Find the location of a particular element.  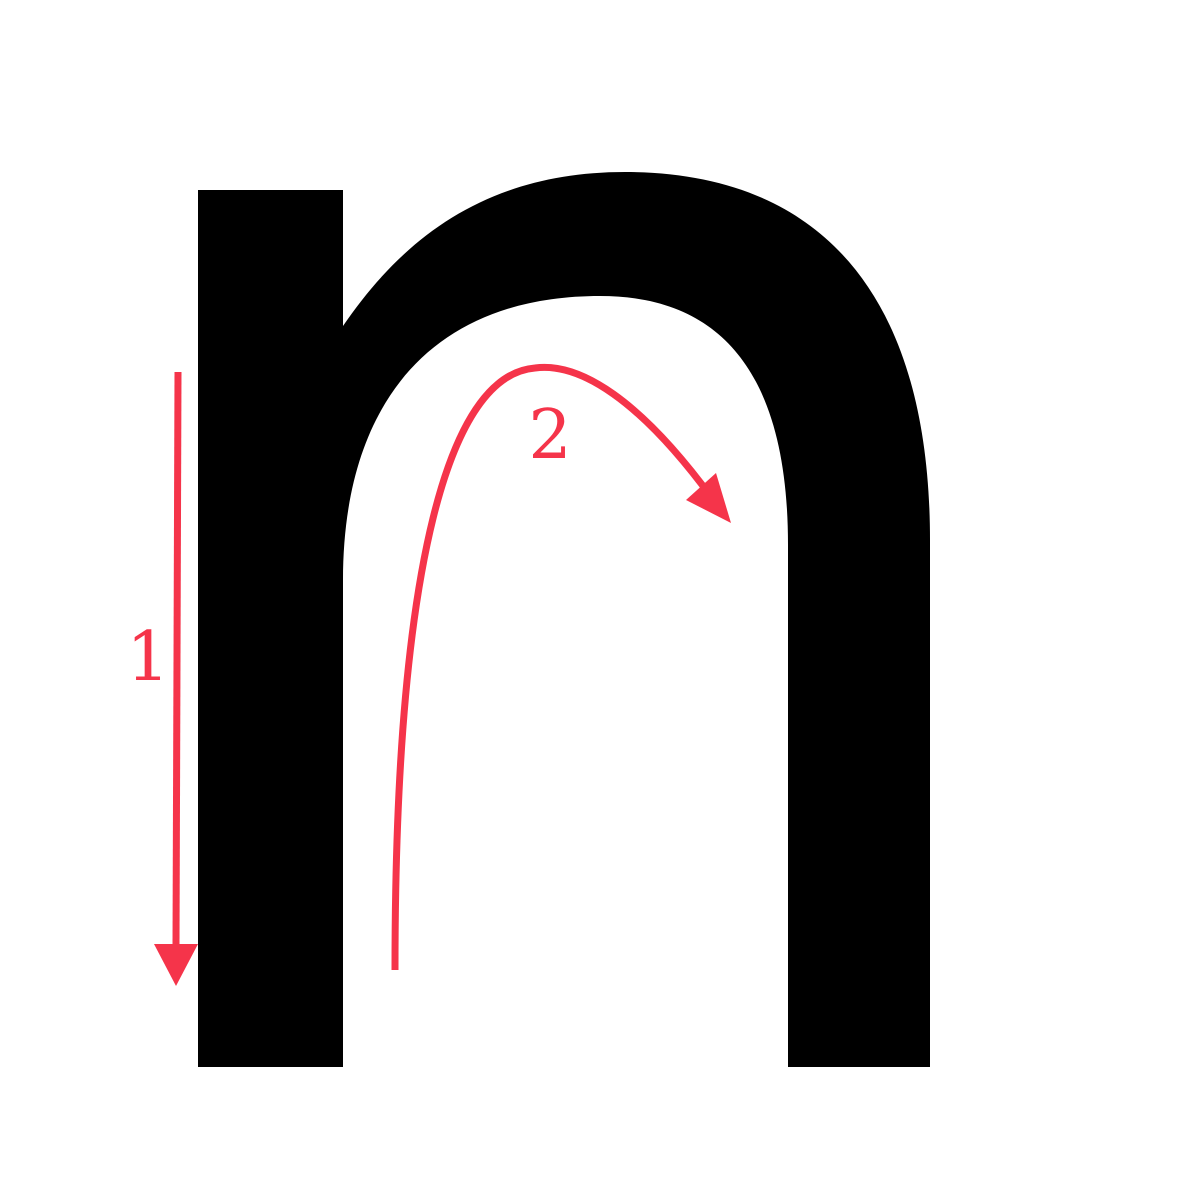

stroke-1-arrow is located at coordinates (177, 658).